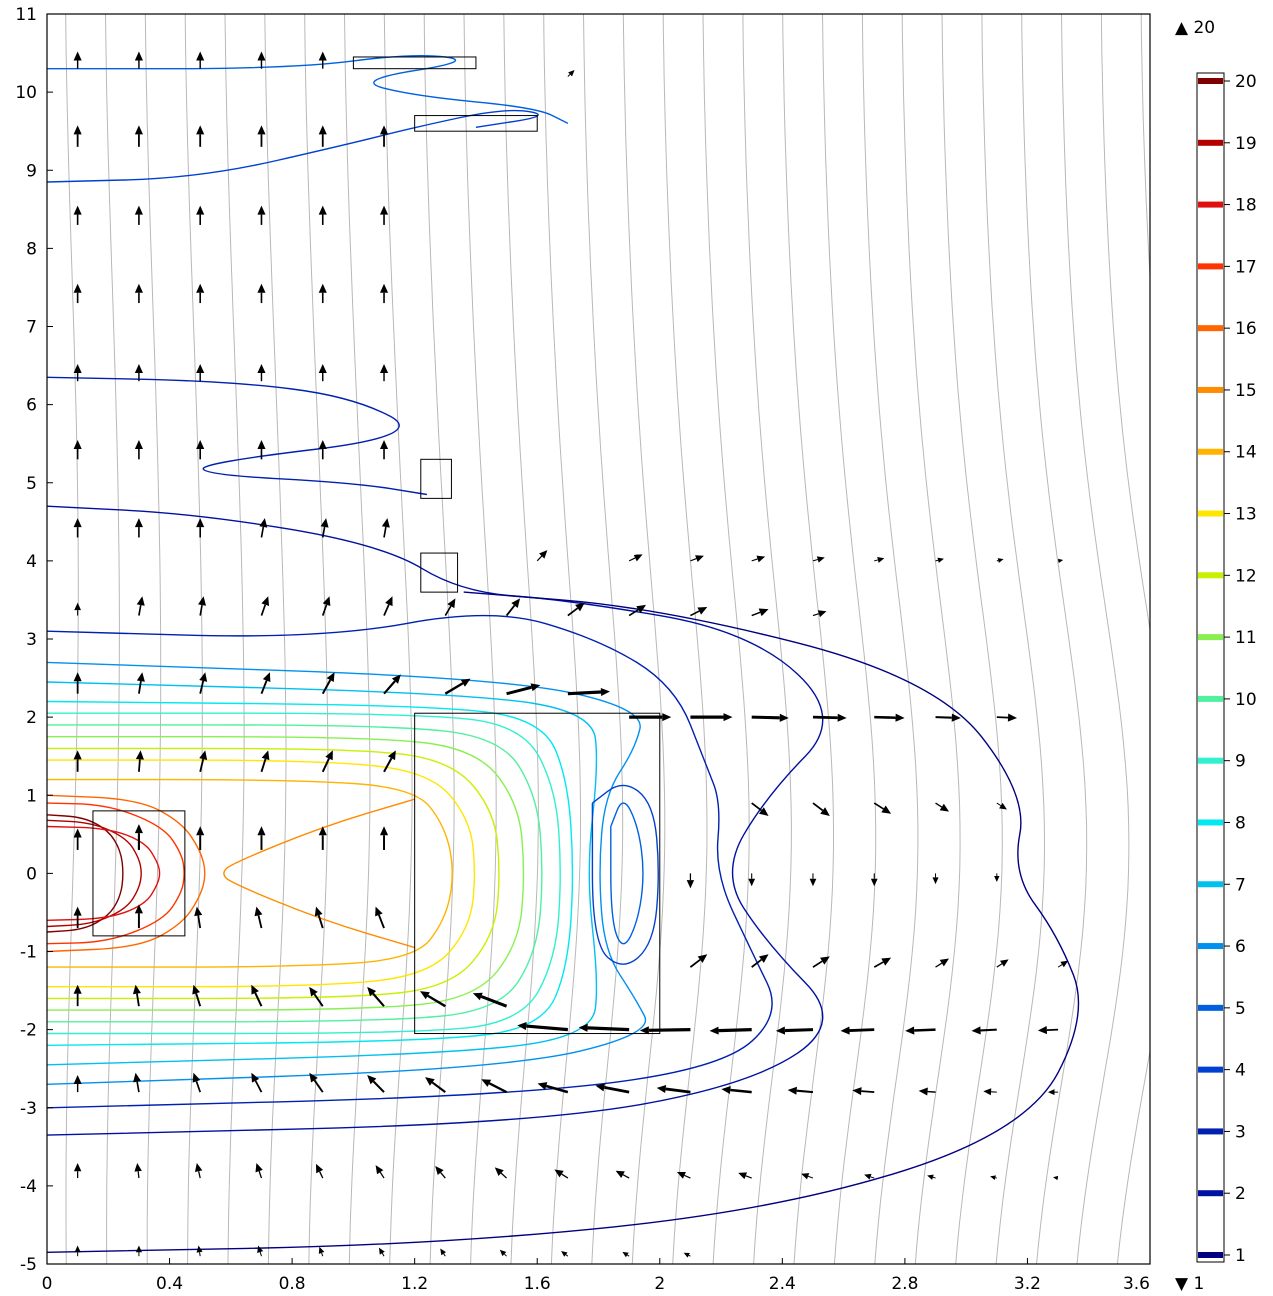 The height and width of the screenshot is (1296, 1273). Describe the element at coordinates (1240, 947) in the screenshot. I see `colorbar-label: 6` at that location.